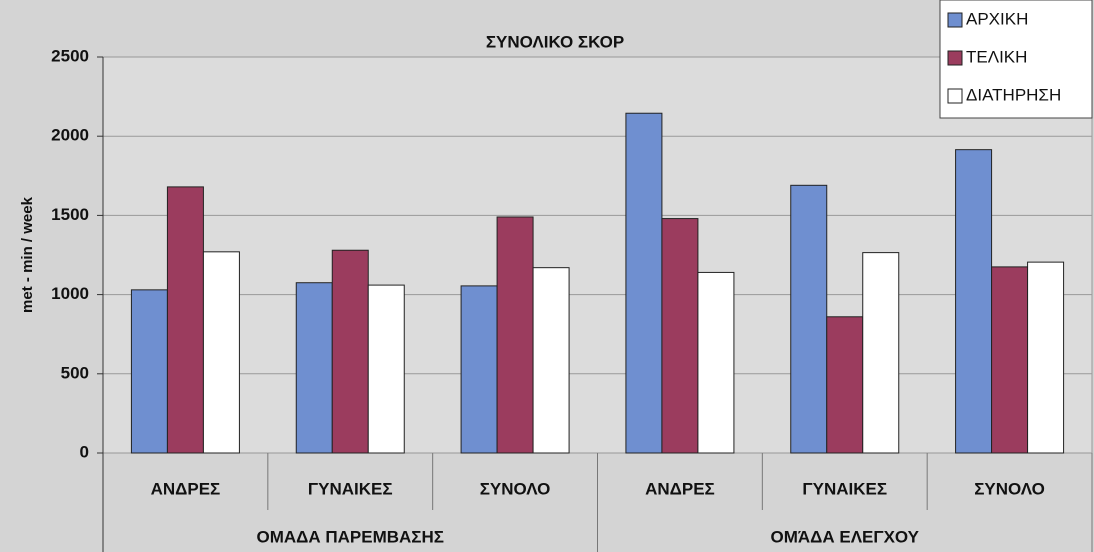 This screenshot has height=552, width=1094. Describe the element at coordinates (27, 254) in the screenshot. I see `y-axis-label: met - min / week` at that location.